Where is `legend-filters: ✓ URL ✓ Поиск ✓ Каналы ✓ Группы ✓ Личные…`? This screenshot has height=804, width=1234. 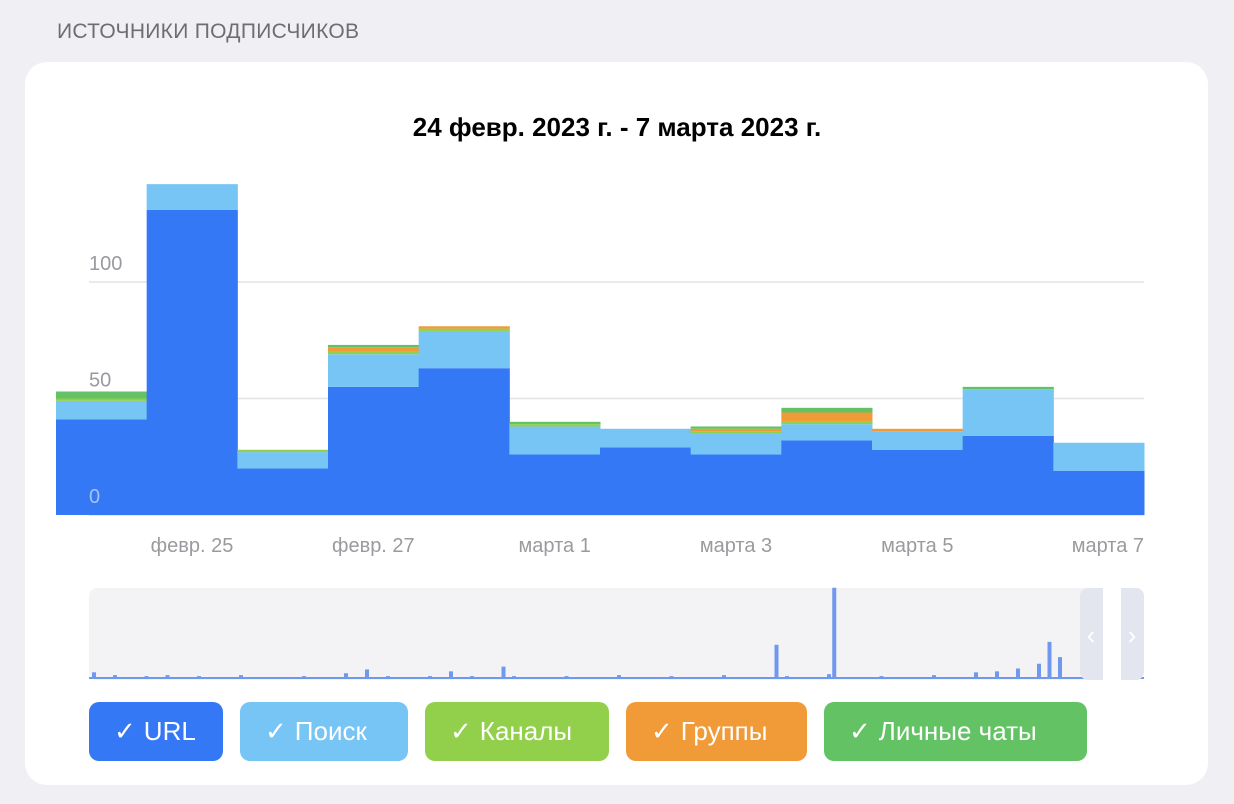 legend-filters: ✓ URL ✓ Поиск ✓ Каналы ✓ Группы ✓ Личные… is located at coordinates (588, 731).